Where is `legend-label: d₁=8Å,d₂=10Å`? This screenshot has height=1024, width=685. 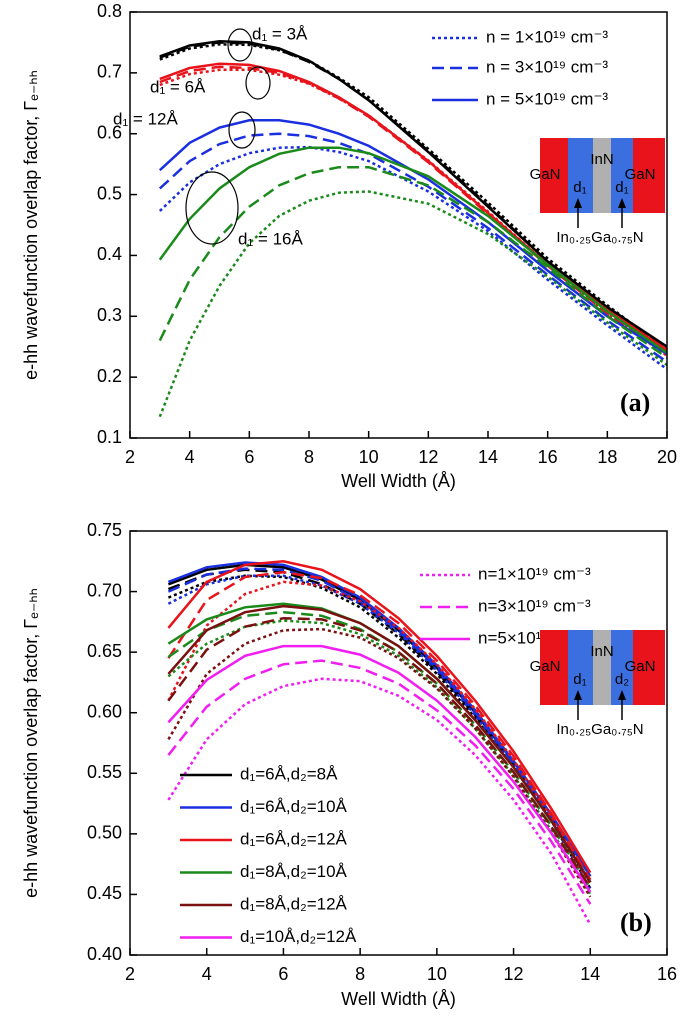
legend-label: d₁=8Å,d₂=10Å is located at coordinates (294, 871).